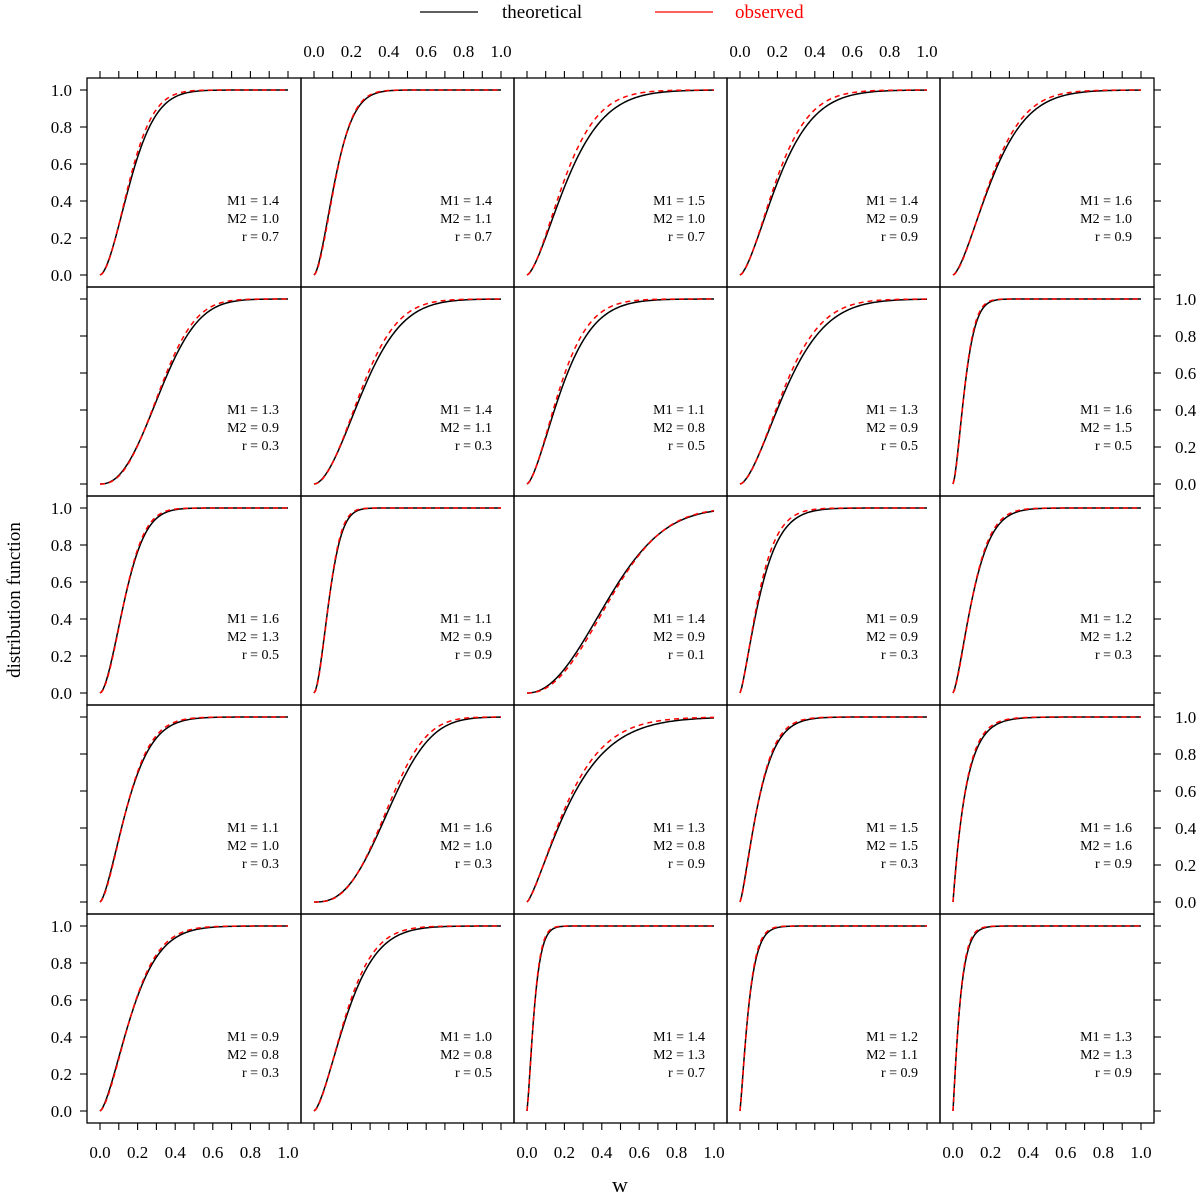 The height and width of the screenshot is (1196, 1200). I want to click on panel: M1 = 1.3 M2 = 0.9 r = 0.3, so click(194, 391).